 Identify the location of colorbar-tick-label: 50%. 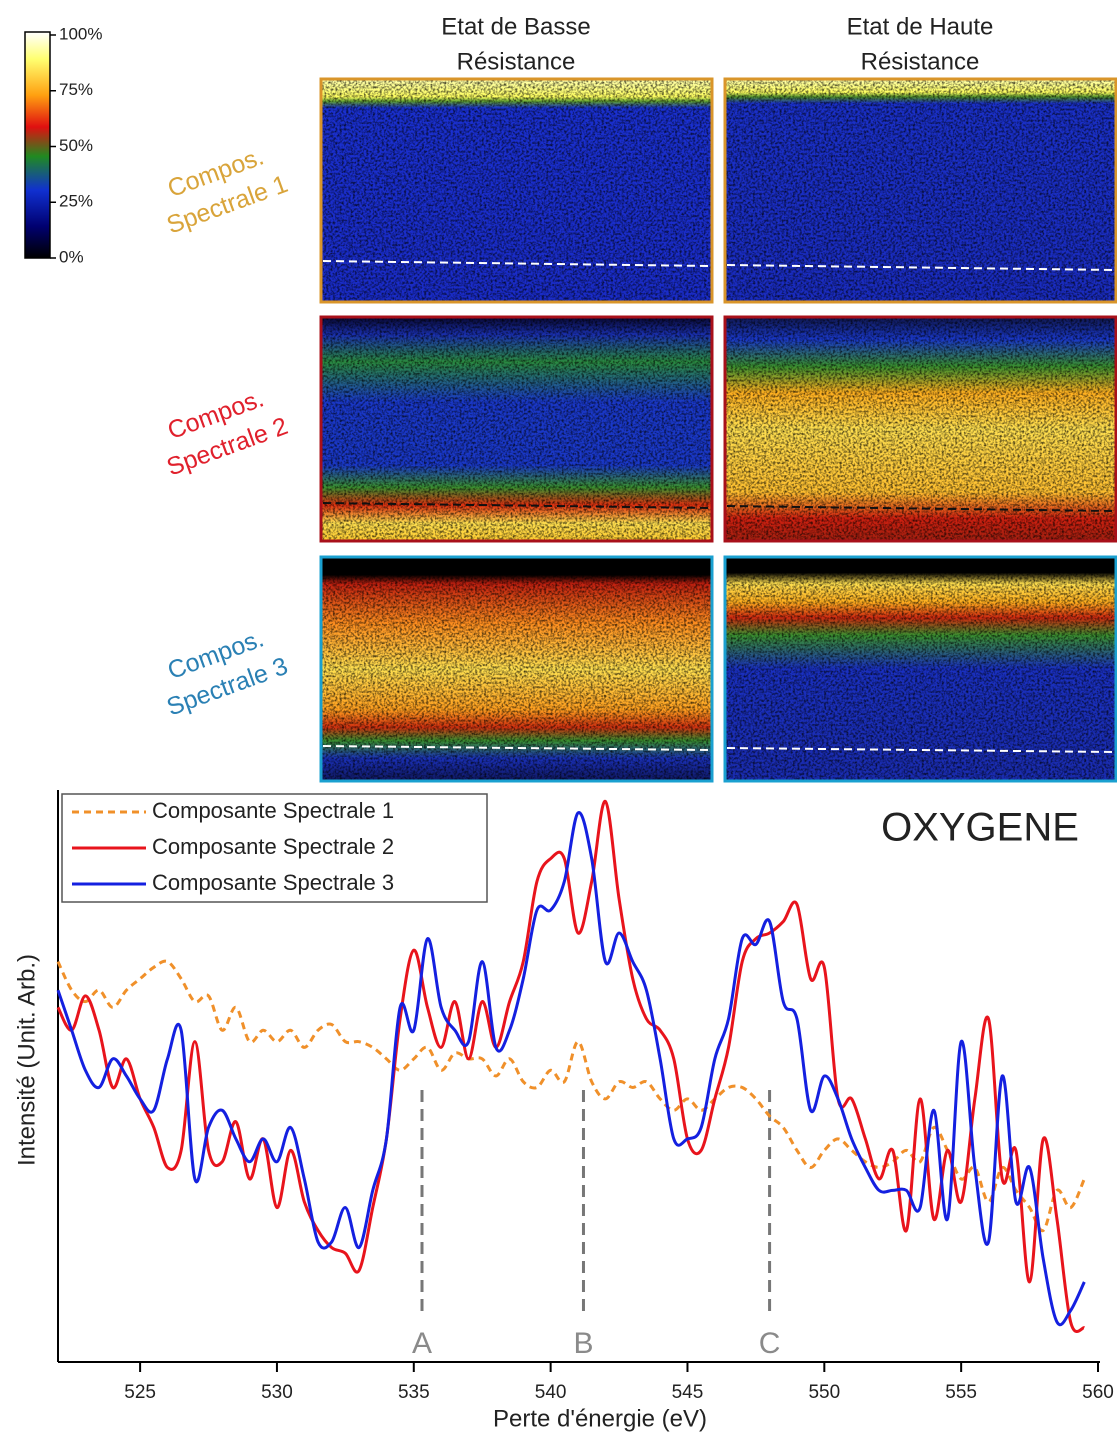
(76, 145).